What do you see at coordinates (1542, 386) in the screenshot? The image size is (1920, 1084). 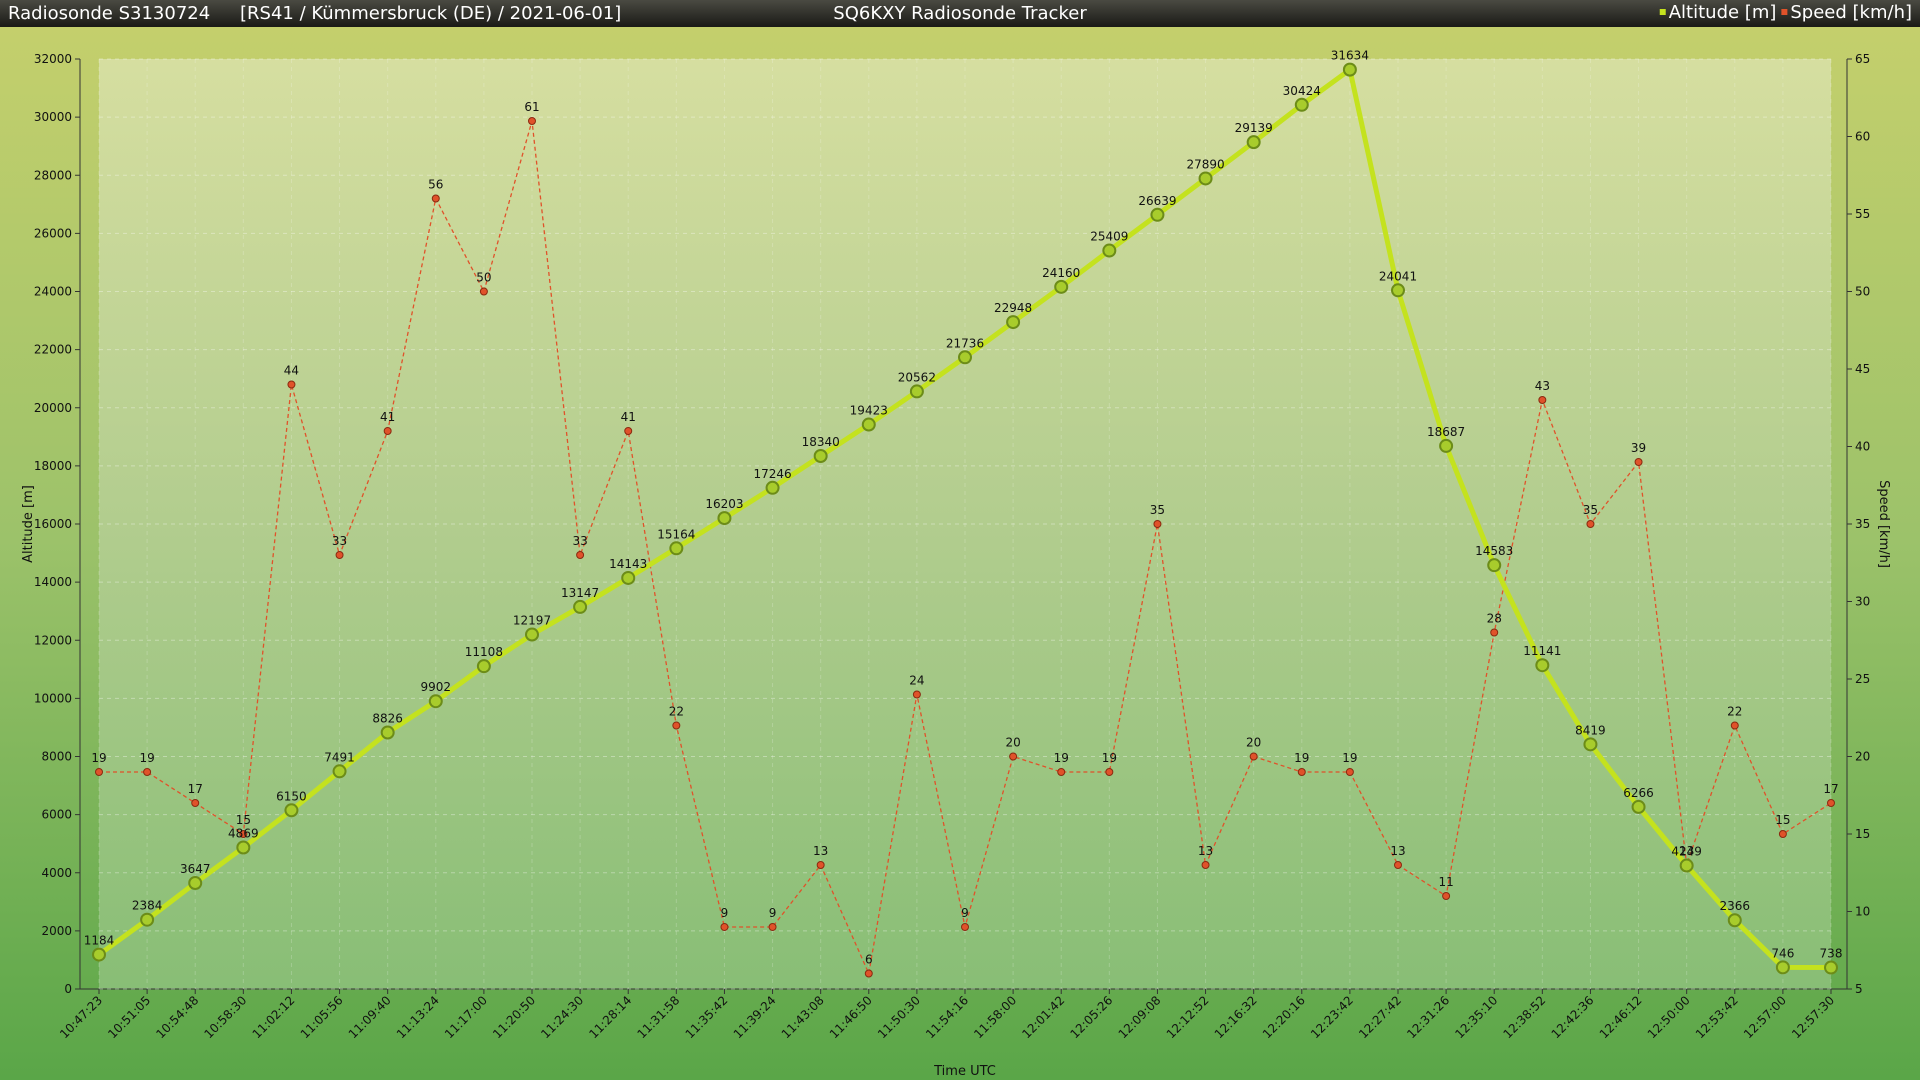 I see `speed-label: 43` at bounding box center [1542, 386].